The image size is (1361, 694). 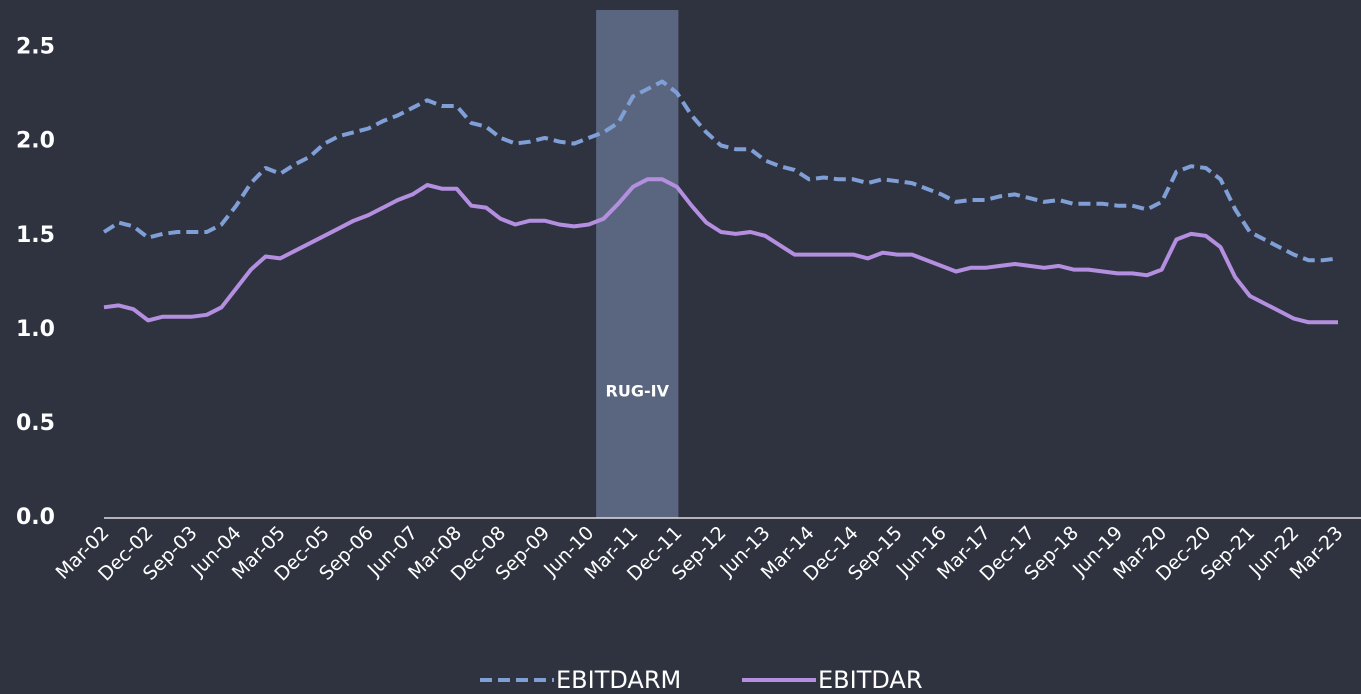 I want to click on y-tick-label: 0.0, so click(x=35, y=517).